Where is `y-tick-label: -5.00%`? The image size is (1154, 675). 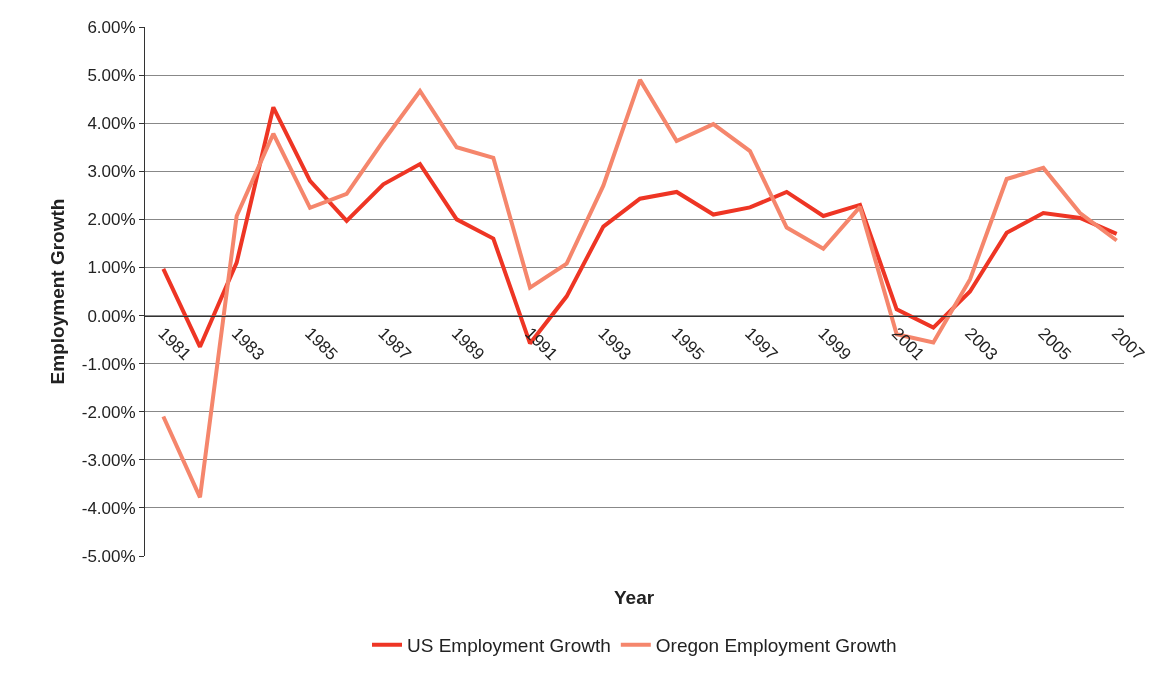
y-tick-label: -5.00% is located at coordinates (108, 556).